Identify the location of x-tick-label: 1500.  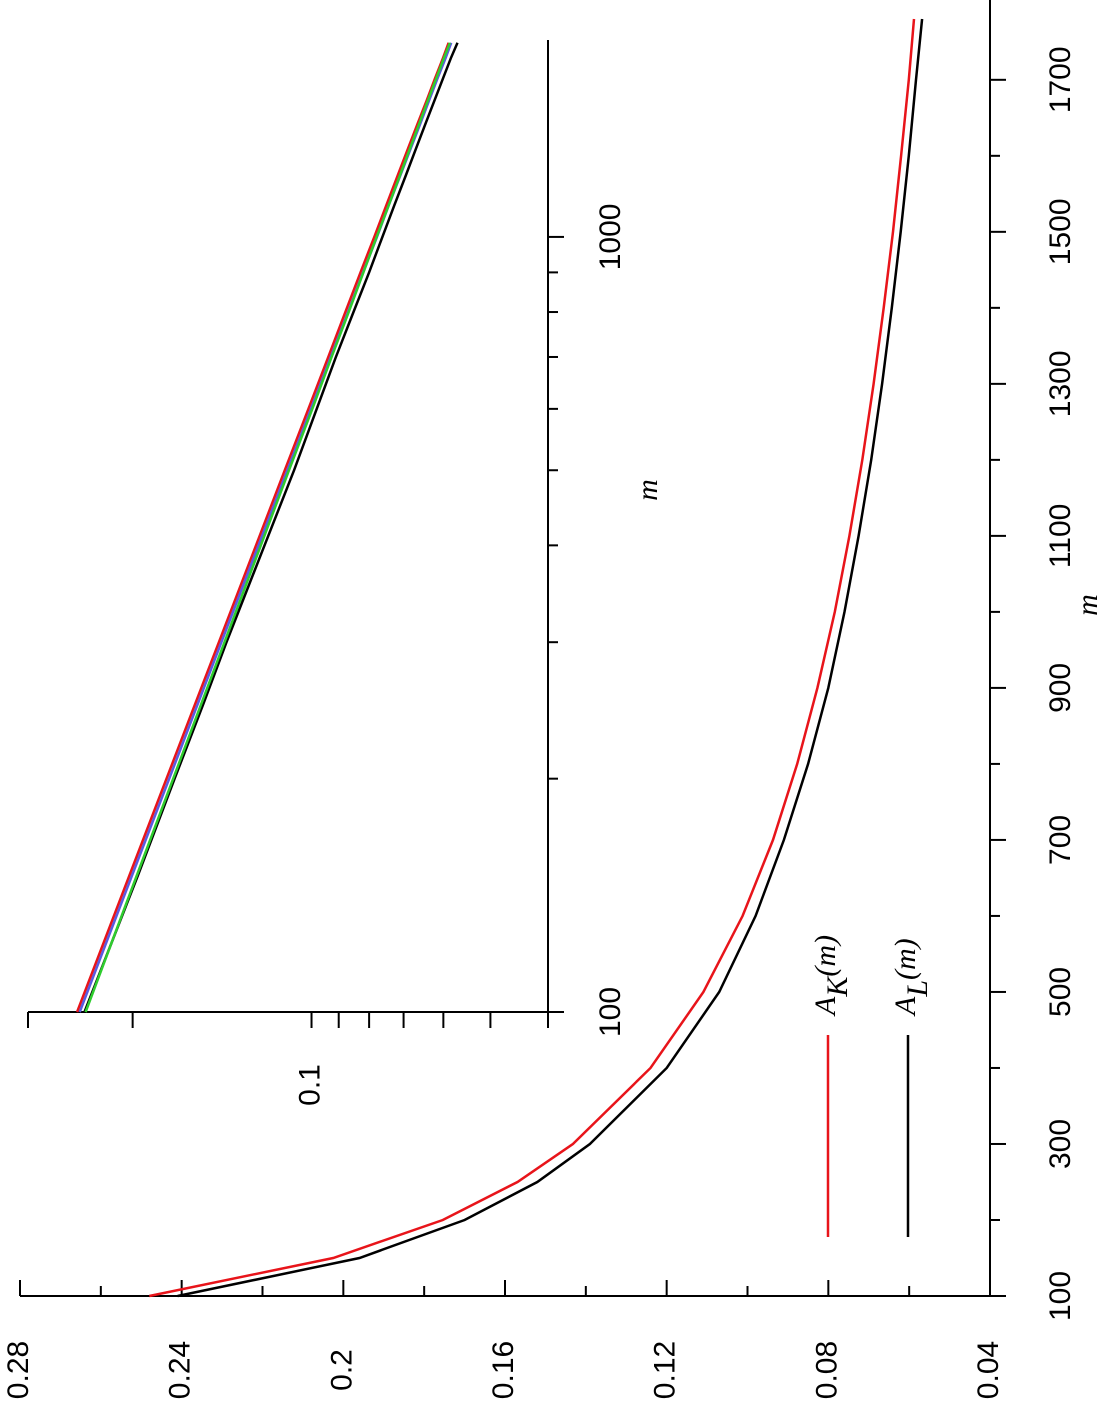
(1060, 231).